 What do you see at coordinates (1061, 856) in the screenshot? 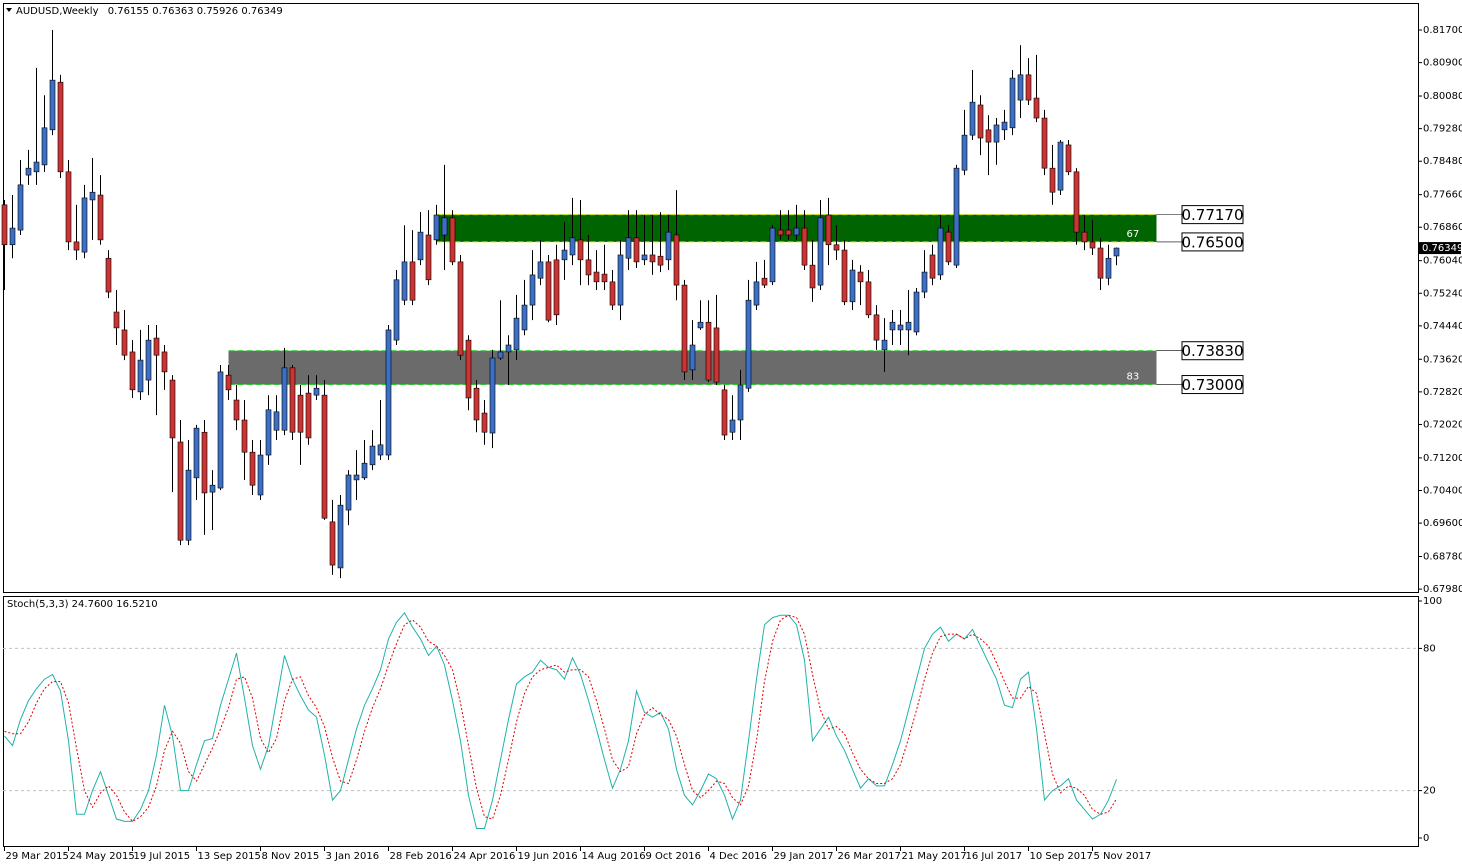
I see `x-tick-label: 10 Sep 2017` at bounding box center [1061, 856].